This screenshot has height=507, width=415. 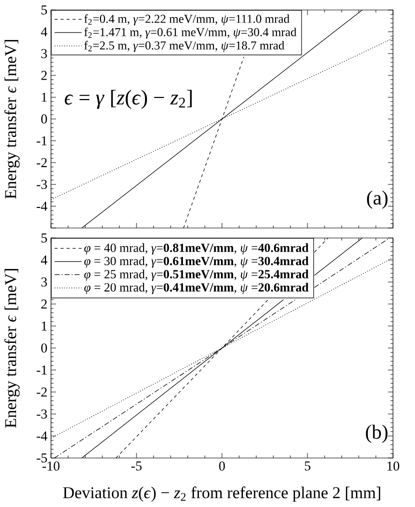 I want to click on y-tick-label: -5, so click(x=41, y=458).